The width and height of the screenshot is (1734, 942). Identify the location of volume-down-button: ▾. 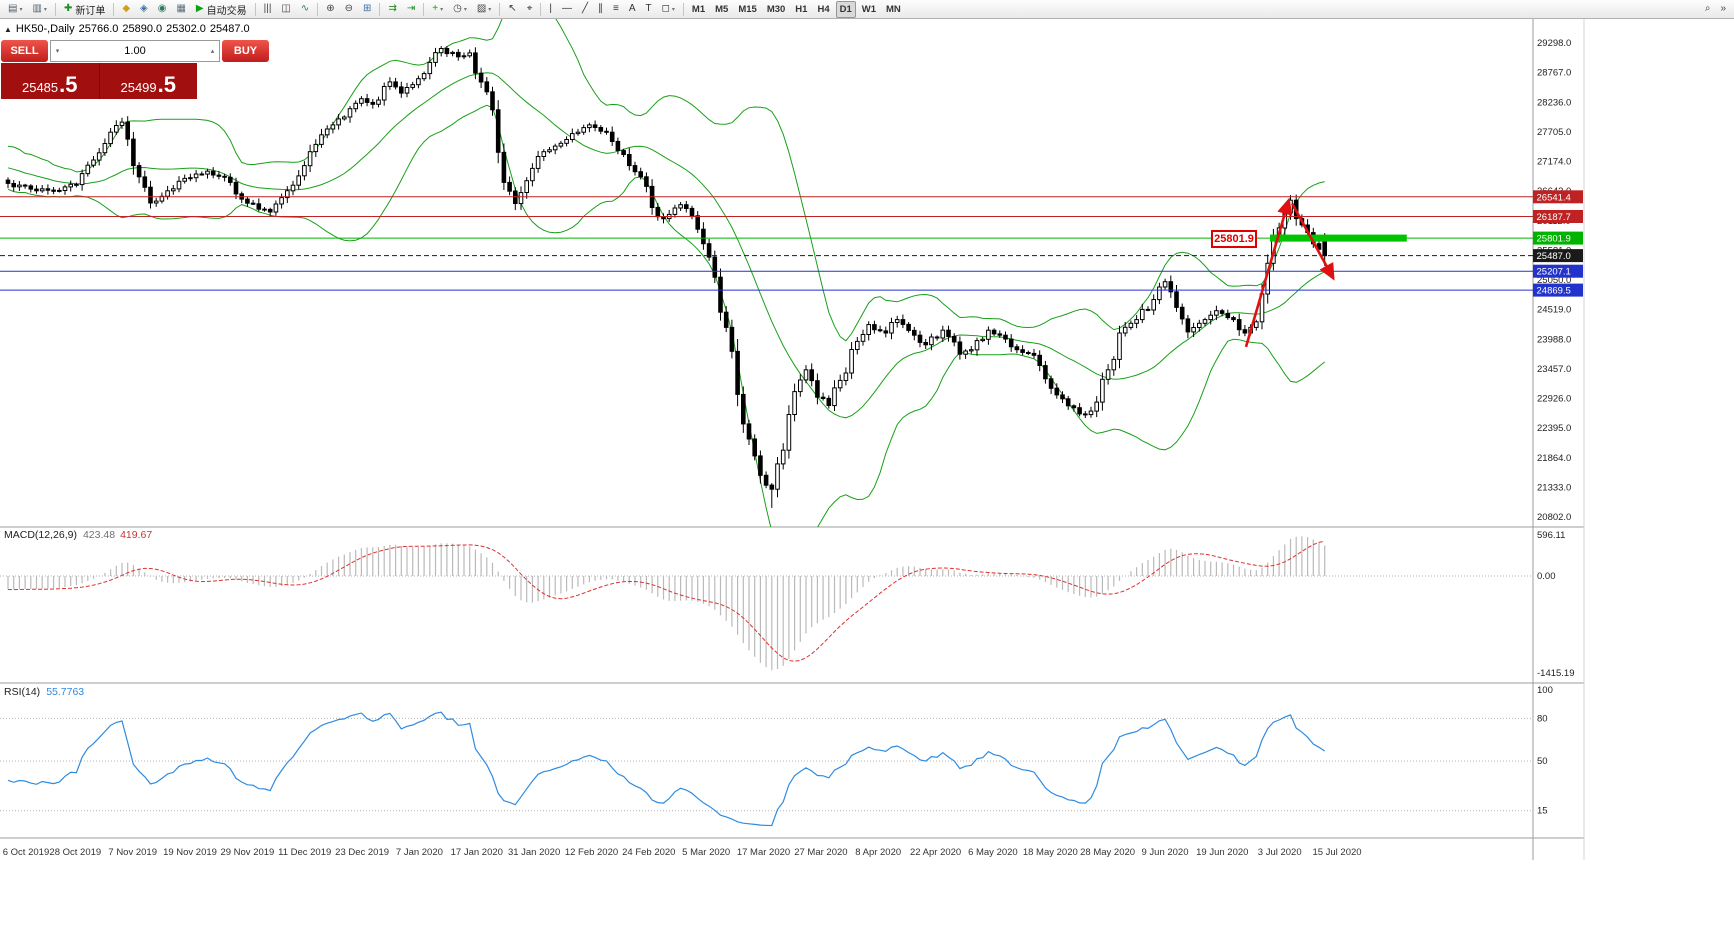
(57, 51).